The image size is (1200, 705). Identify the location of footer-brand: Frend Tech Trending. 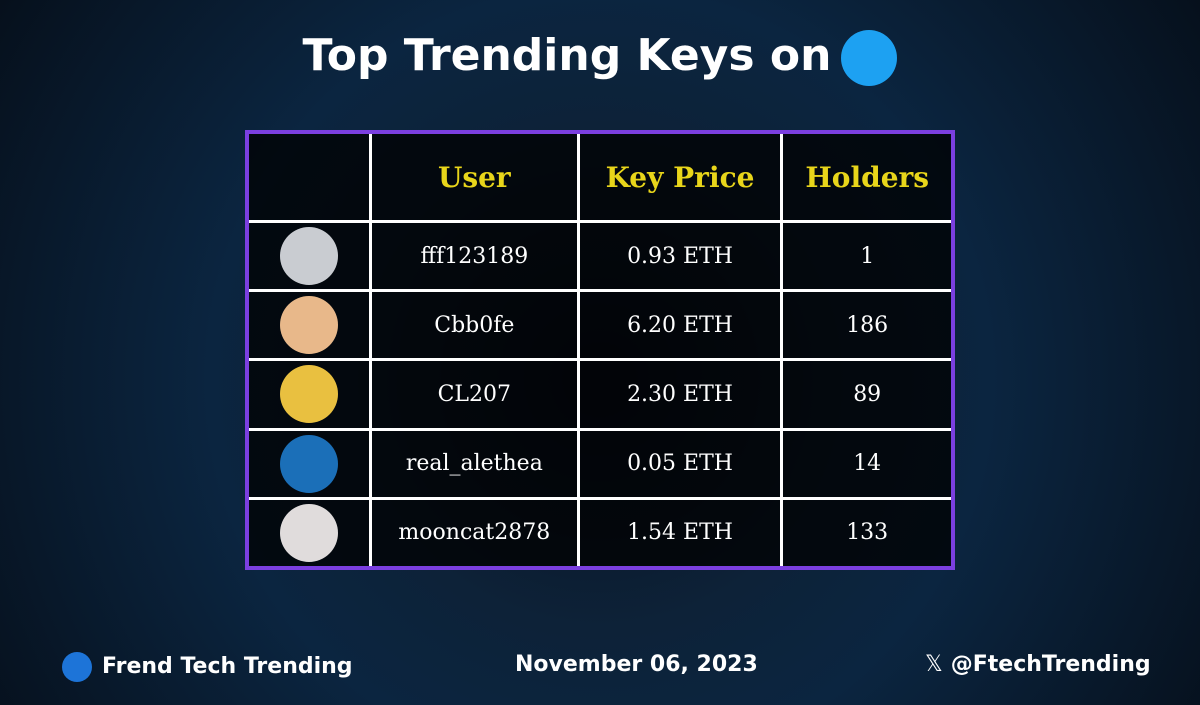
(207, 667).